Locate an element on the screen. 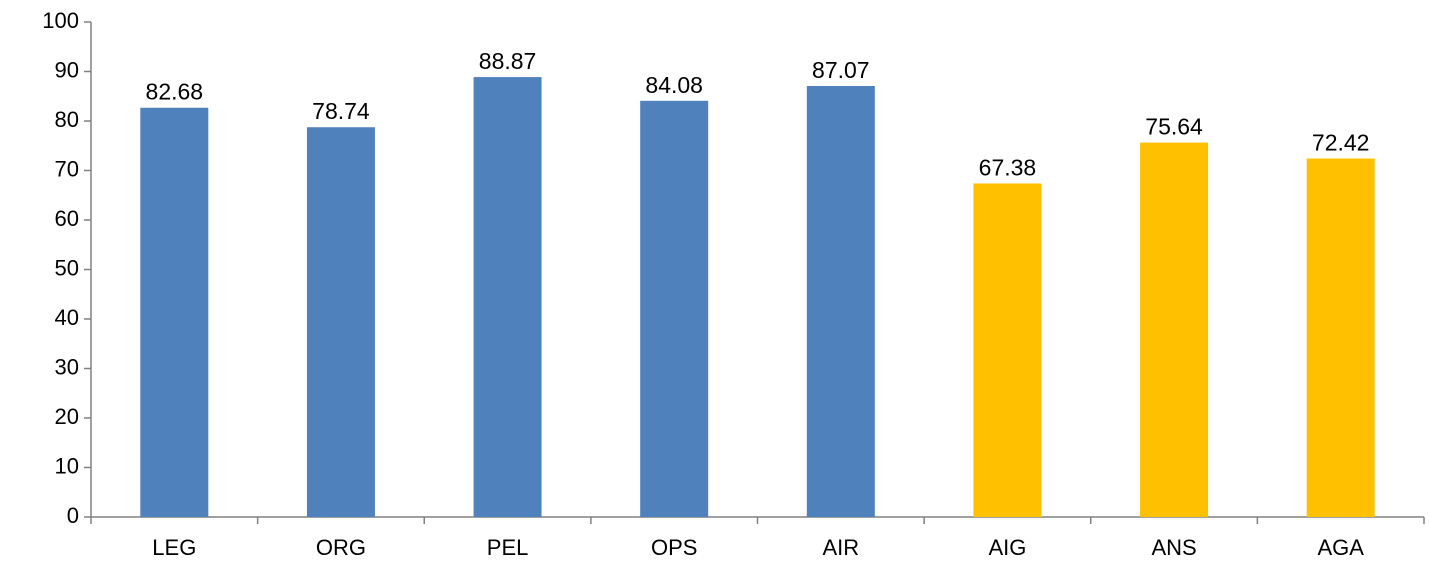 The height and width of the screenshot is (571, 1429). bar-aig is located at coordinates (1007, 350).